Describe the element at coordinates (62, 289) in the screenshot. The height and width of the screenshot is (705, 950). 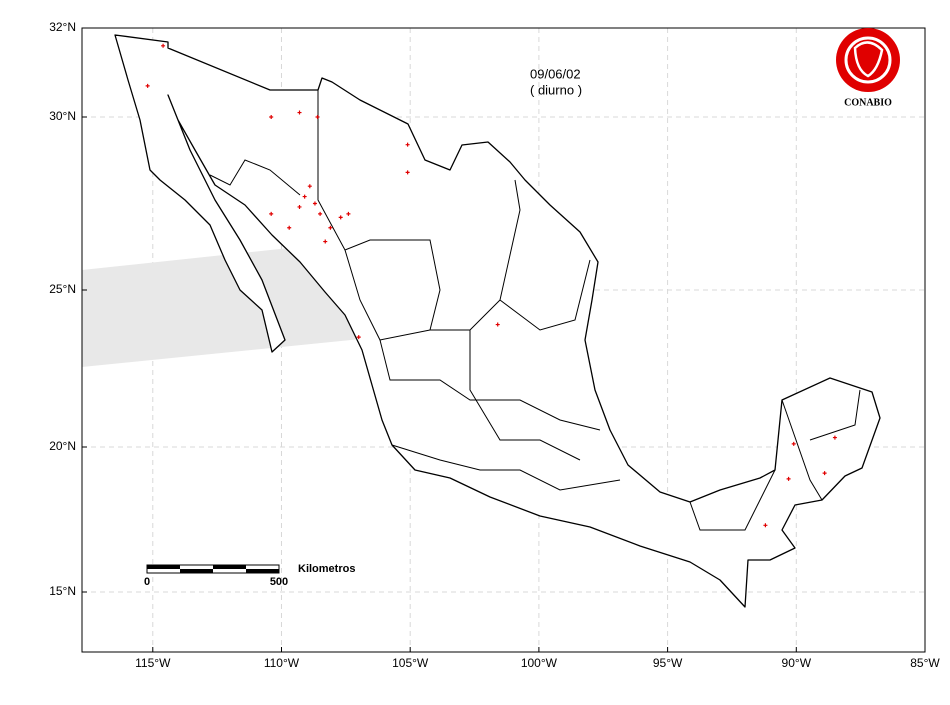
I see `y-tick-label: 25°N` at that location.